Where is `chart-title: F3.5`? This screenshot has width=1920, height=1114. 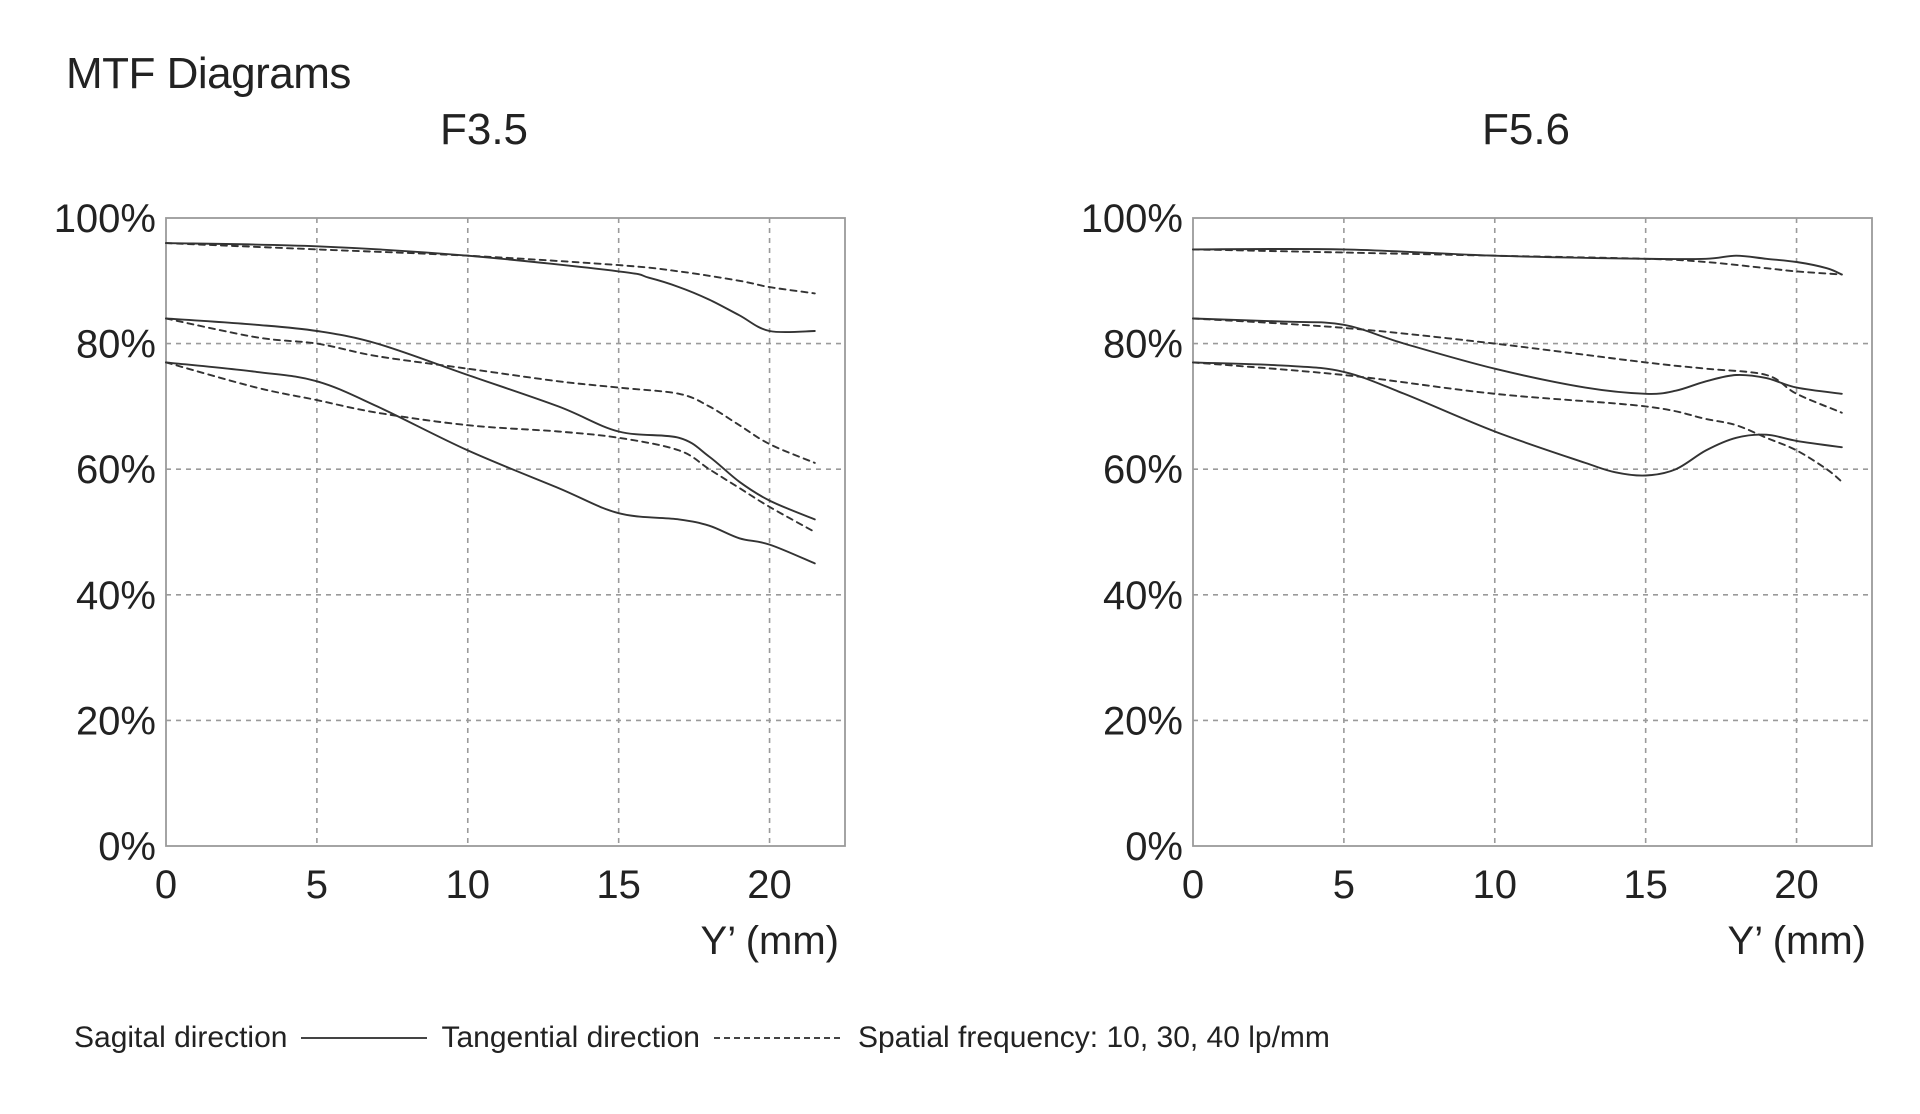 chart-title: F3.5 is located at coordinates (484, 129).